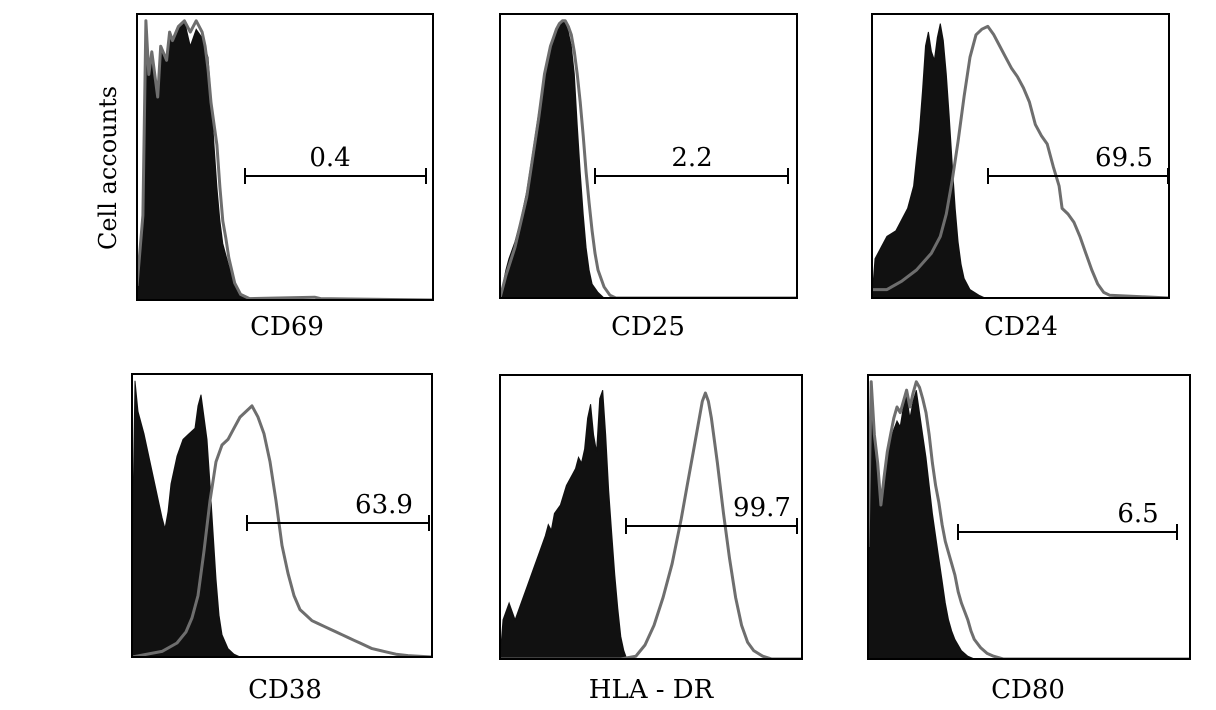 This screenshot has width=1216, height=710. I want to click on gate-percent-label: 99.7, so click(762, 508).